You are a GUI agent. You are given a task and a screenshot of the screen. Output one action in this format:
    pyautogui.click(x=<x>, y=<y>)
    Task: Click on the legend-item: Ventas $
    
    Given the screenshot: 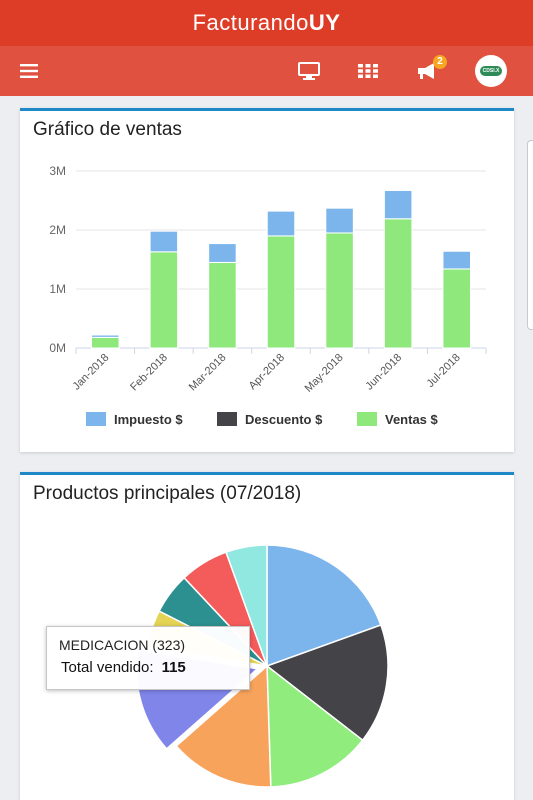 What is the action you would take?
    pyautogui.click(x=412, y=419)
    